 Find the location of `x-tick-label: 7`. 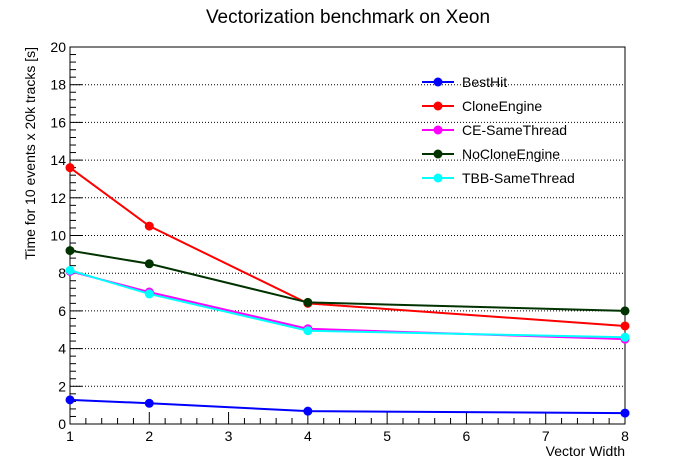

x-tick-label: 7 is located at coordinates (546, 436).